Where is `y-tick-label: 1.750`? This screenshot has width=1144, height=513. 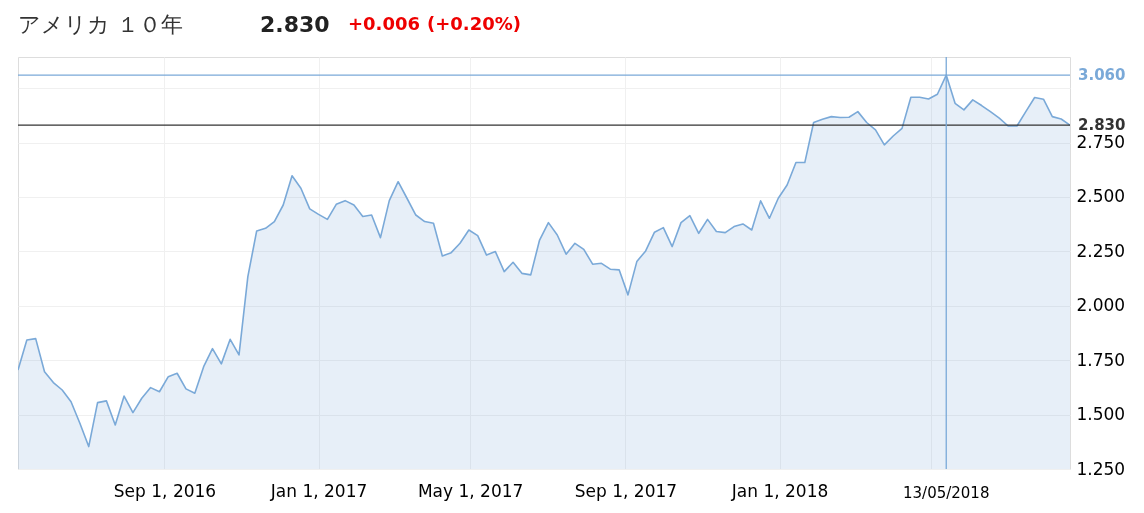
y-tick-label: 1.750 is located at coordinates (1101, 359).